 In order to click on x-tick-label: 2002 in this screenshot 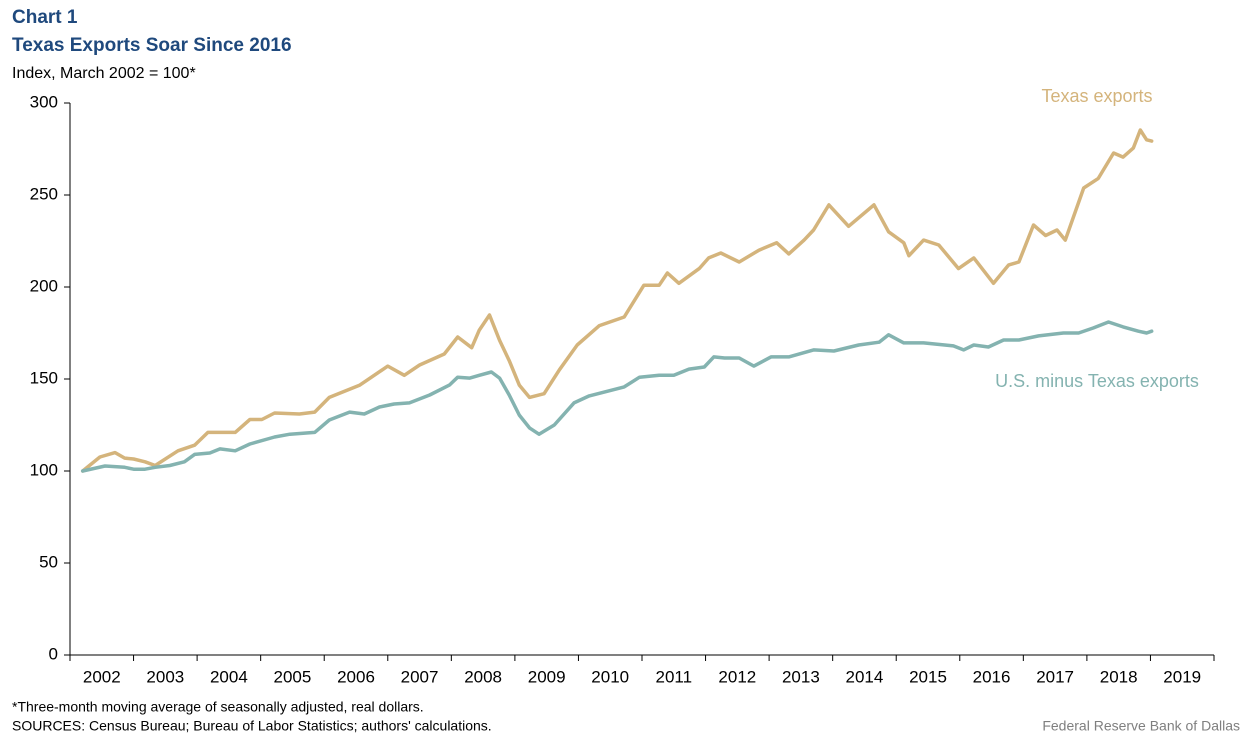, I will do `click(102, 676)`.